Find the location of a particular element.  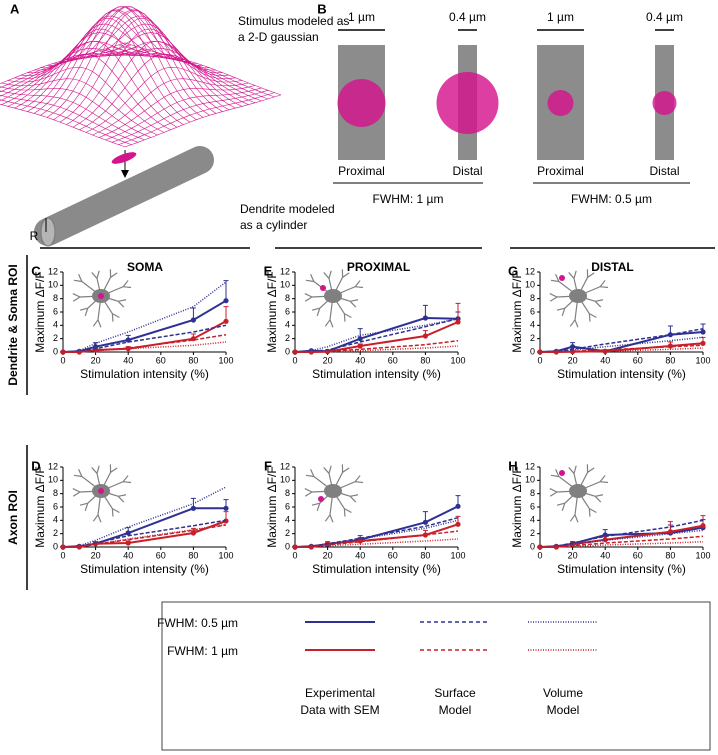

panel-label: B is located at coordinates (321, 8).